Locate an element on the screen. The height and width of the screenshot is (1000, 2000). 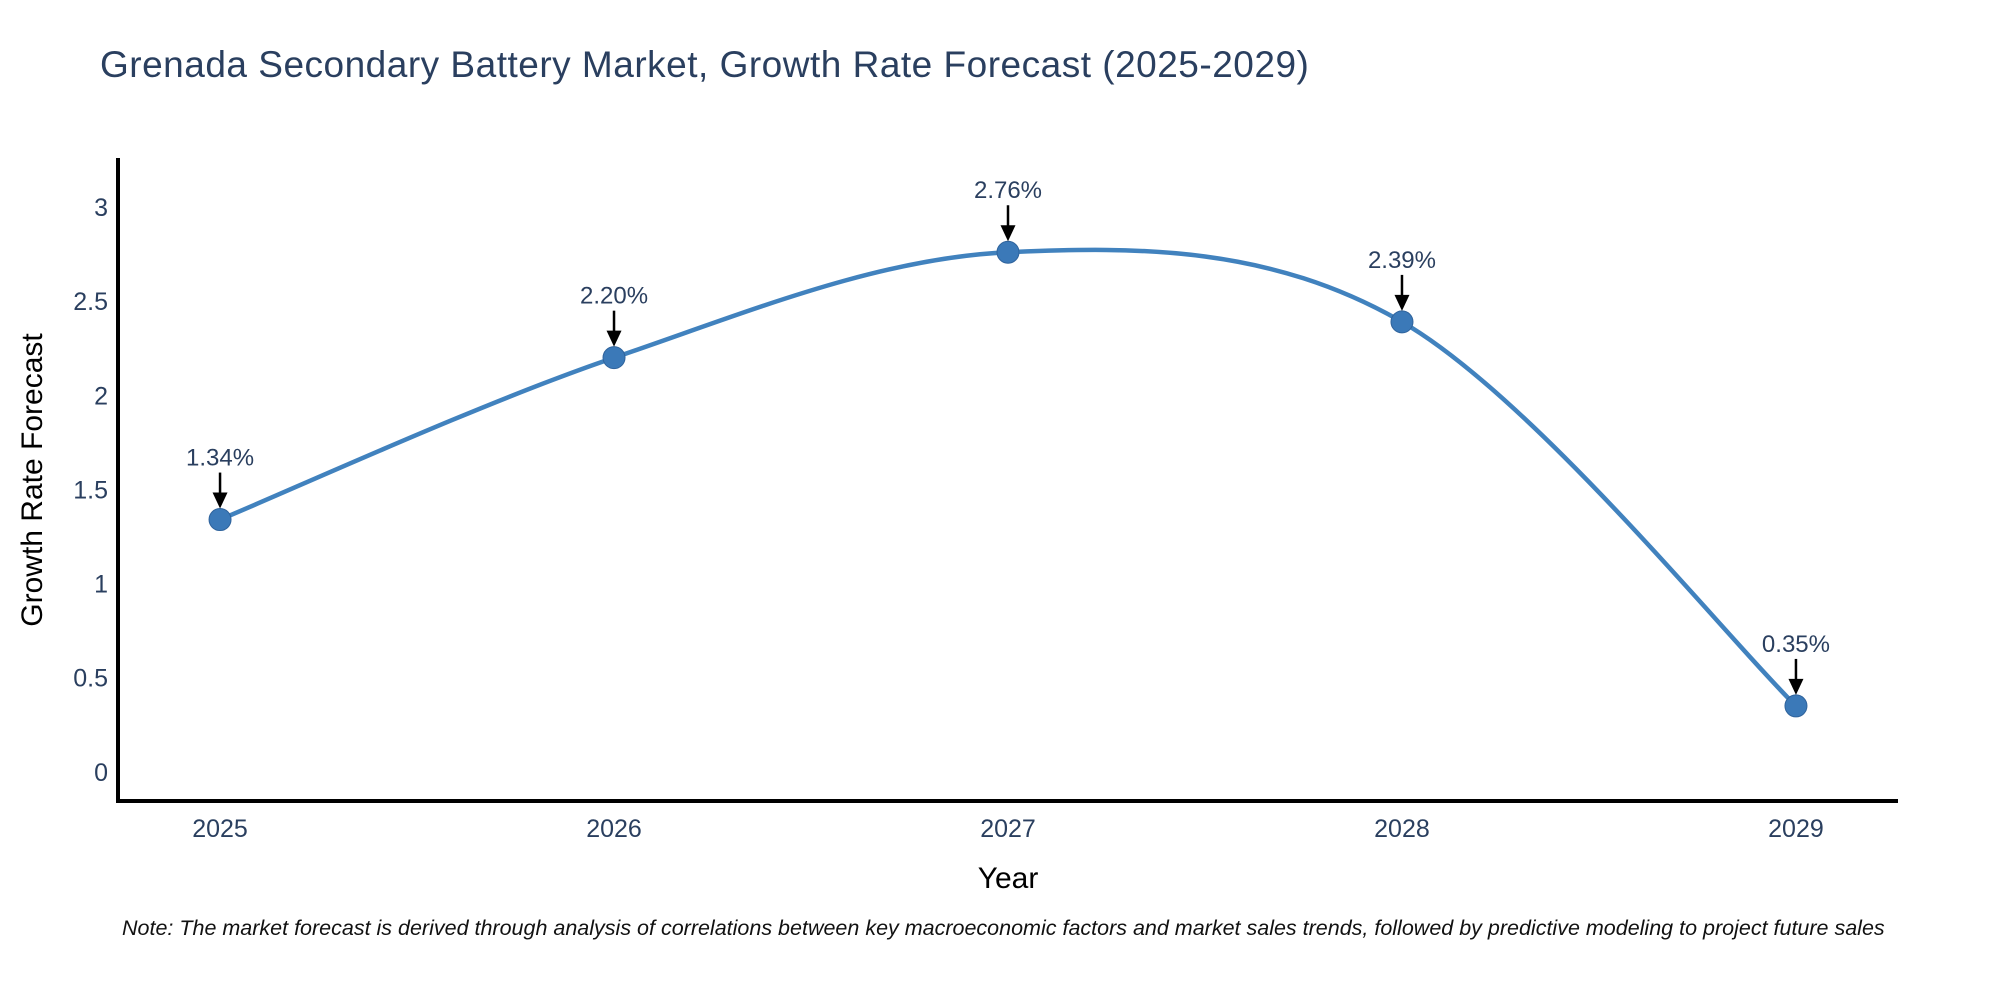
y-tick-label: 3 is located at coordinates (101, 208).